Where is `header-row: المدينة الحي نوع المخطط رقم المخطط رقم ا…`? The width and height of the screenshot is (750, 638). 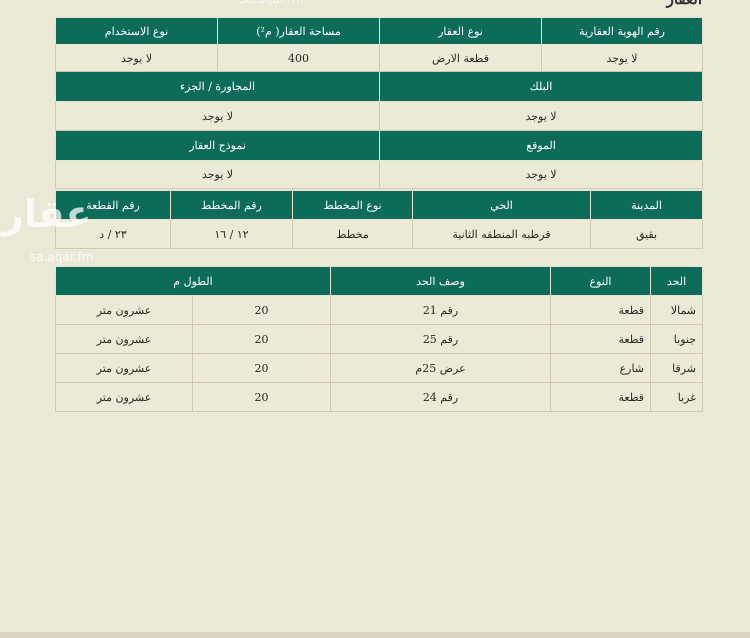
header-row: المدينة الحي نوع المخطط رقم المخطط رقم ا… is located at coordinates (379, 205).